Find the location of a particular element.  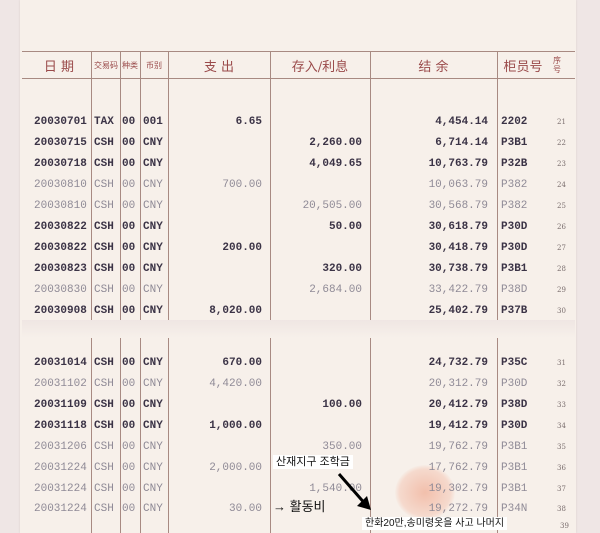

row-balance: 20,412.79 is located at coordinates (458, 405).